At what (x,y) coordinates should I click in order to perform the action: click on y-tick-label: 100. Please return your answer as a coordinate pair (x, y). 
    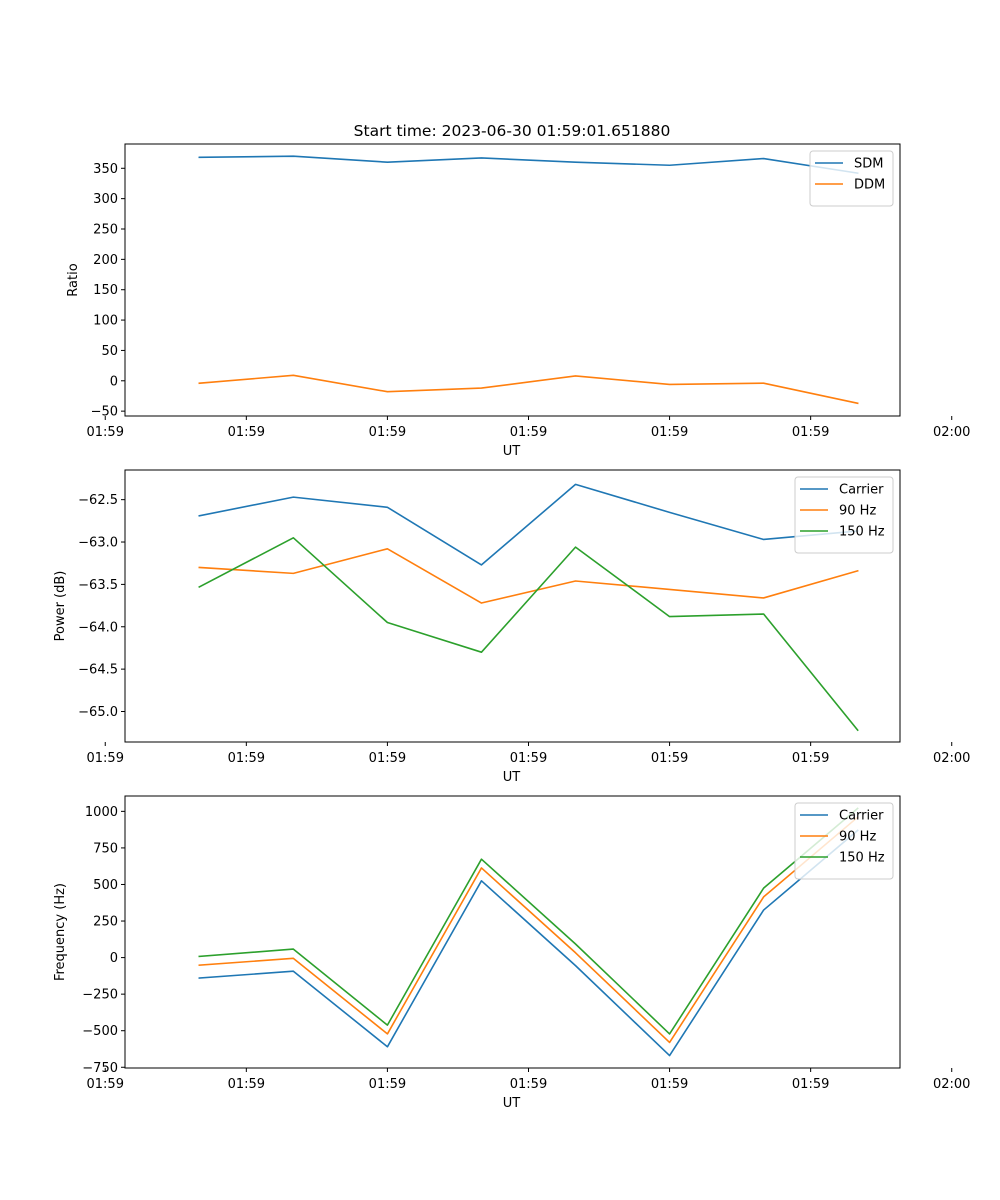
    Looking at the image, I should click on (105, 321).